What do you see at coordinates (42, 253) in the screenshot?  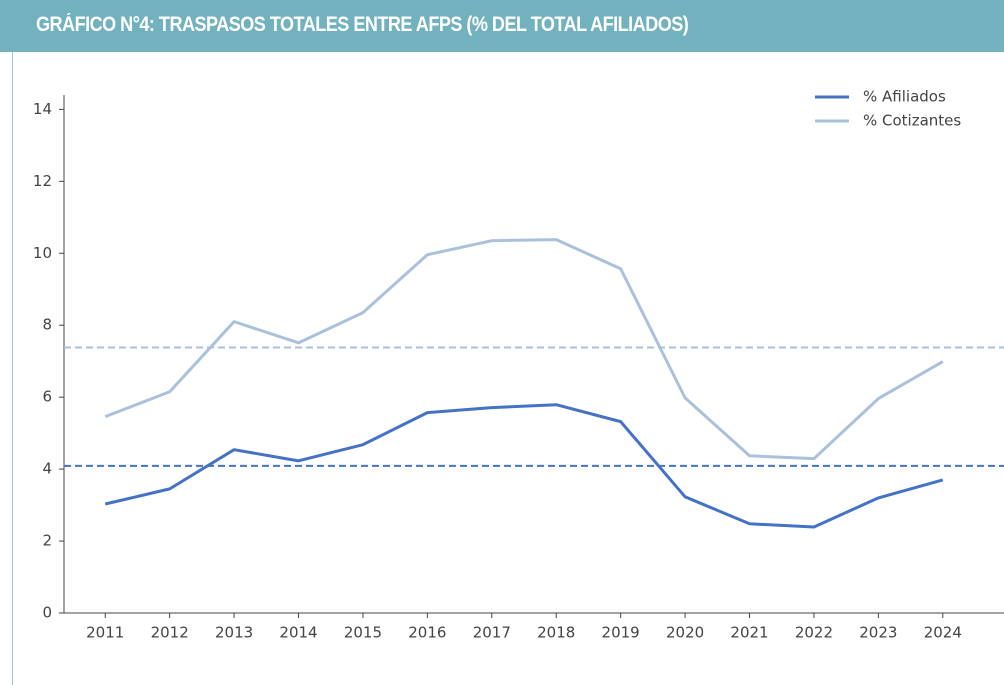 I see `y-tick-label: 10` at bounding box center [42, 253].